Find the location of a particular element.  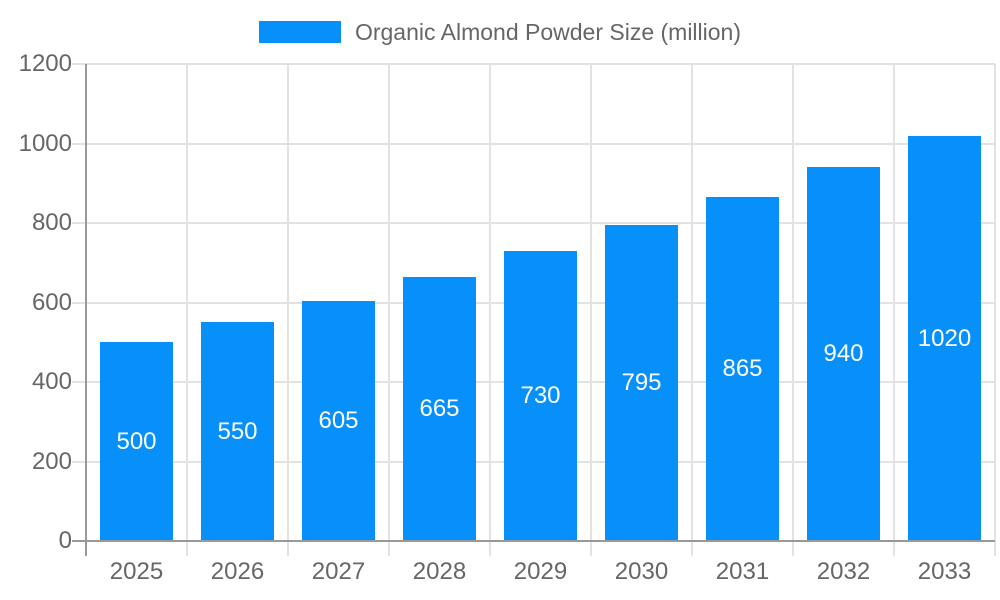

x-tick-label: 2033 is located at coordinates (944, 571).